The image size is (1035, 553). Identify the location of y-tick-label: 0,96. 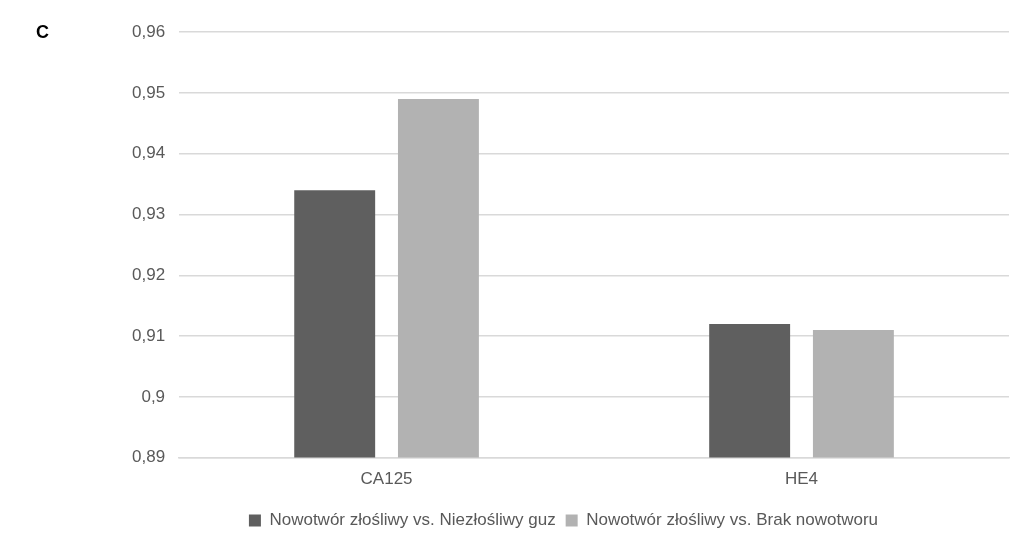
(148, 31).